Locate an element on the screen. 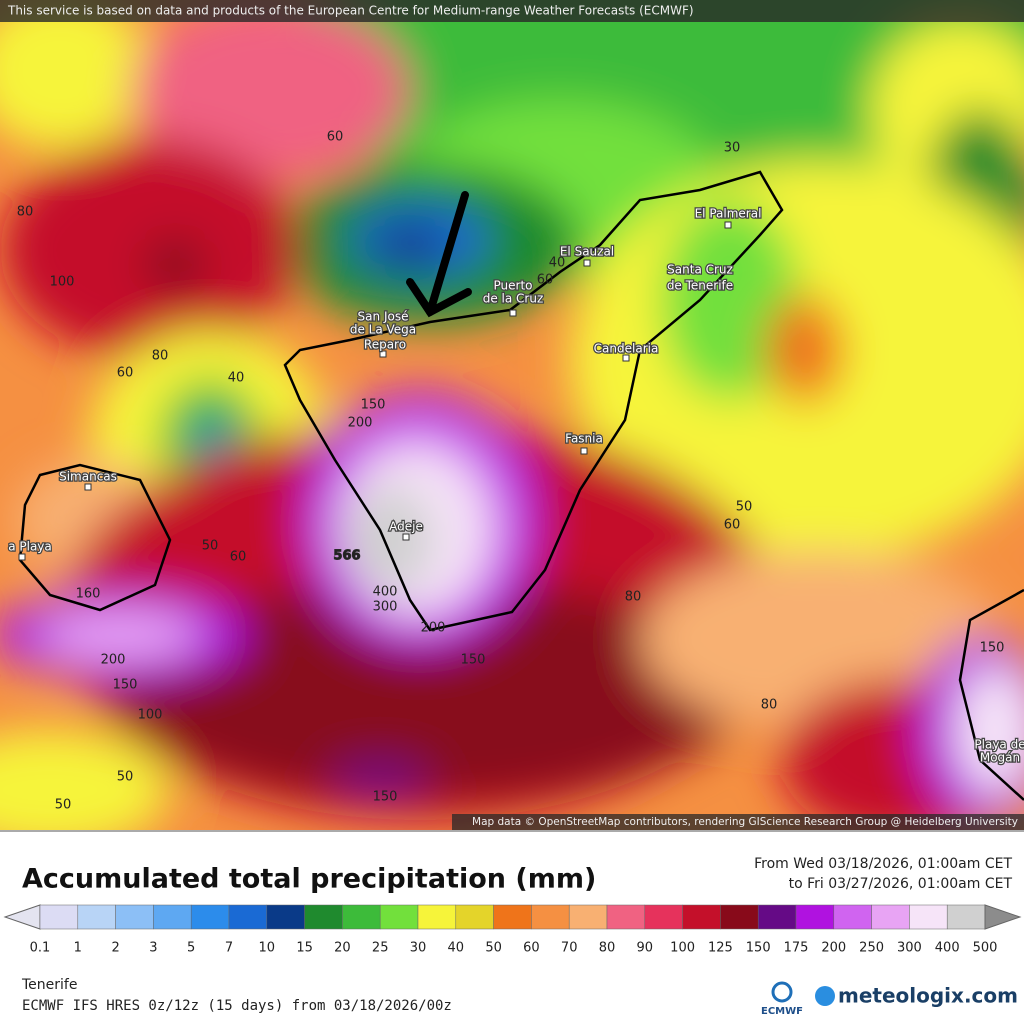 This screenshot has height=1020, width=1024. place-label: de la Cruz is located at coordinates (513, 299).